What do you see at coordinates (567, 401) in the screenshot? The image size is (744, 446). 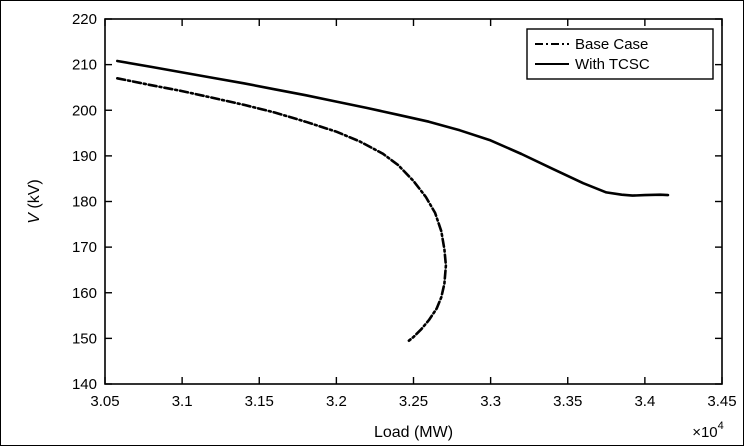 I see `x-tick-label: 3.35` at bounding box center [567, 401].